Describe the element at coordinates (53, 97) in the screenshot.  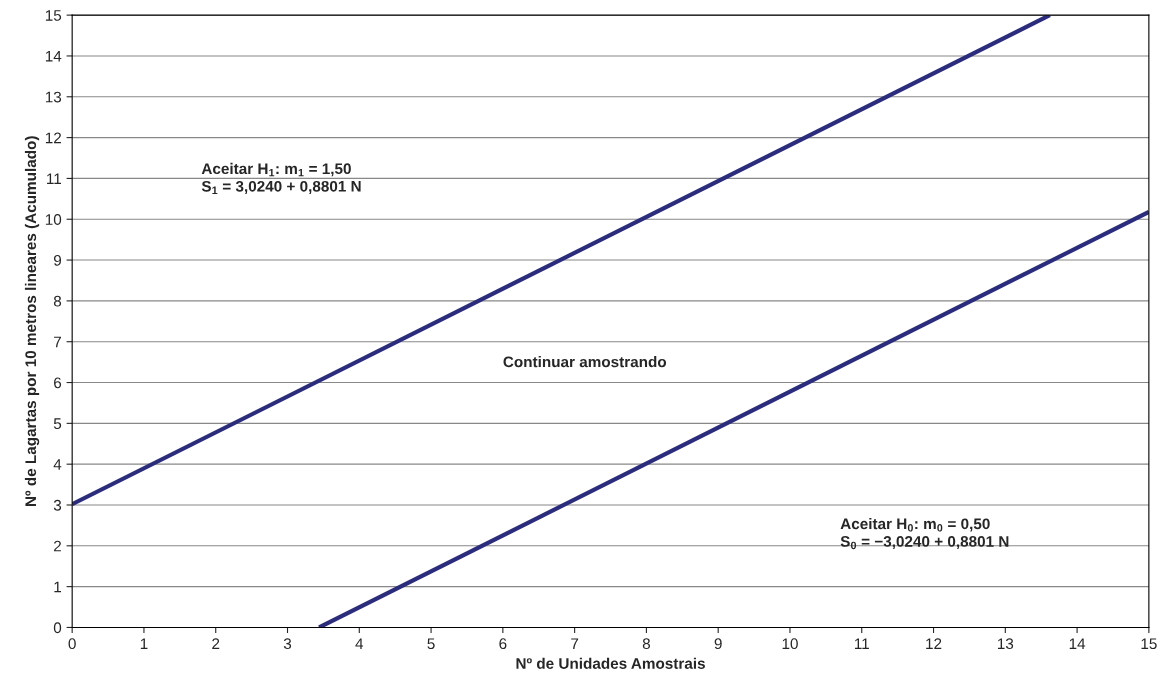
I see `y-tick-label: 13` at that location.